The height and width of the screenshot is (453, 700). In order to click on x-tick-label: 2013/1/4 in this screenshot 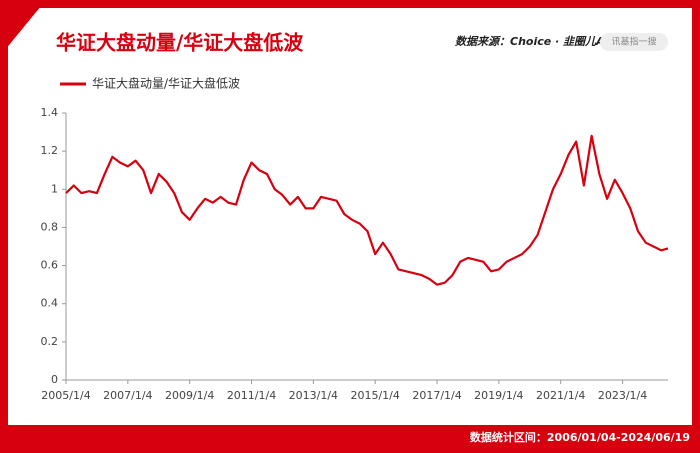, I will do `click(313, 395)`.